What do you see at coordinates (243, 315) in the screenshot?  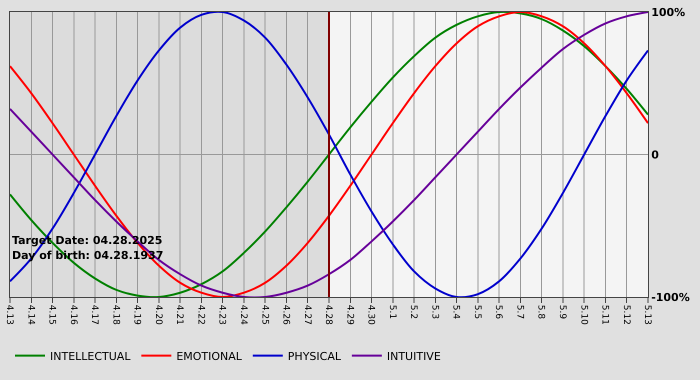 I see `x-tick-label: 4.24` at bounding box center [243, 315].